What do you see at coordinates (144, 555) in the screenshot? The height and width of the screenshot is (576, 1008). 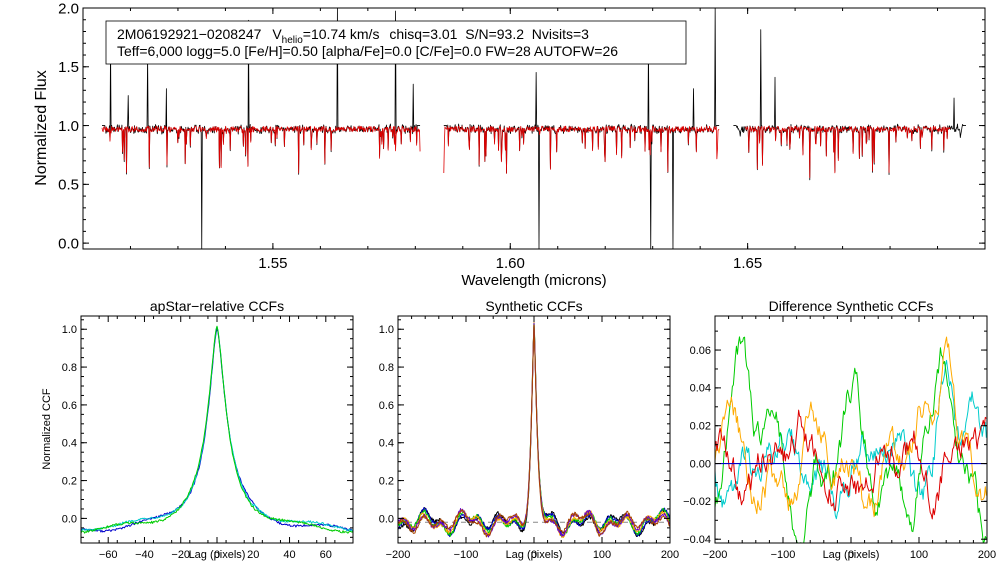 I see `x-tick-label: −40` at bounding box center [144, 555].